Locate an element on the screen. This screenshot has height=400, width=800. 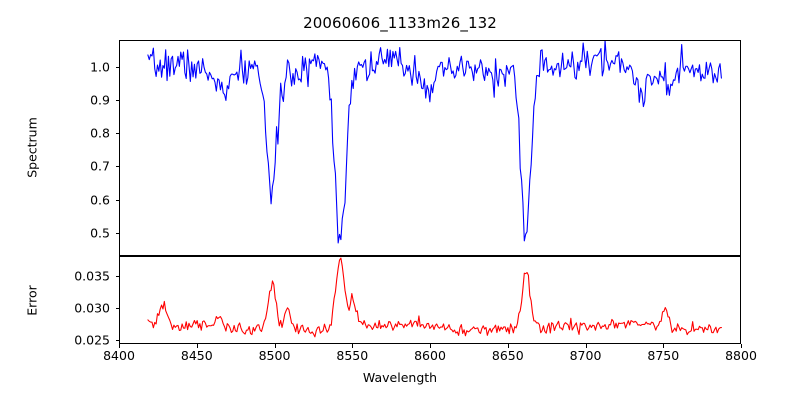
y-tick-label: 0.7 is located at coordinates (100, 166).